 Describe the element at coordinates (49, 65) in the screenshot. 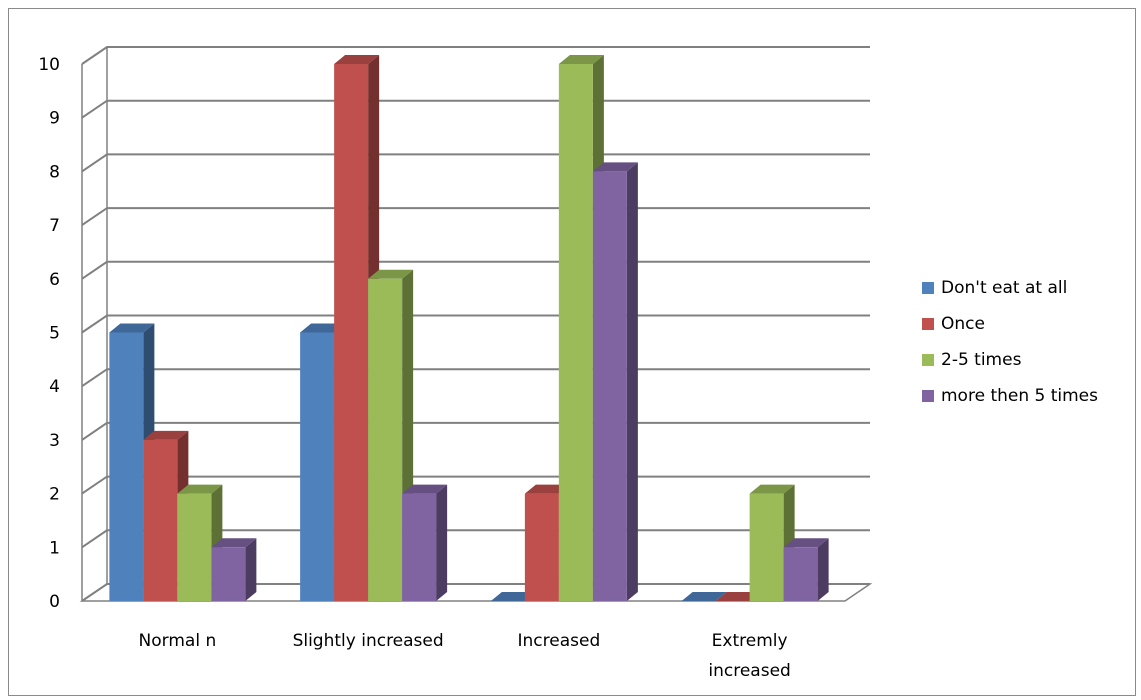

I see `y-tick-label: 10` at that location.